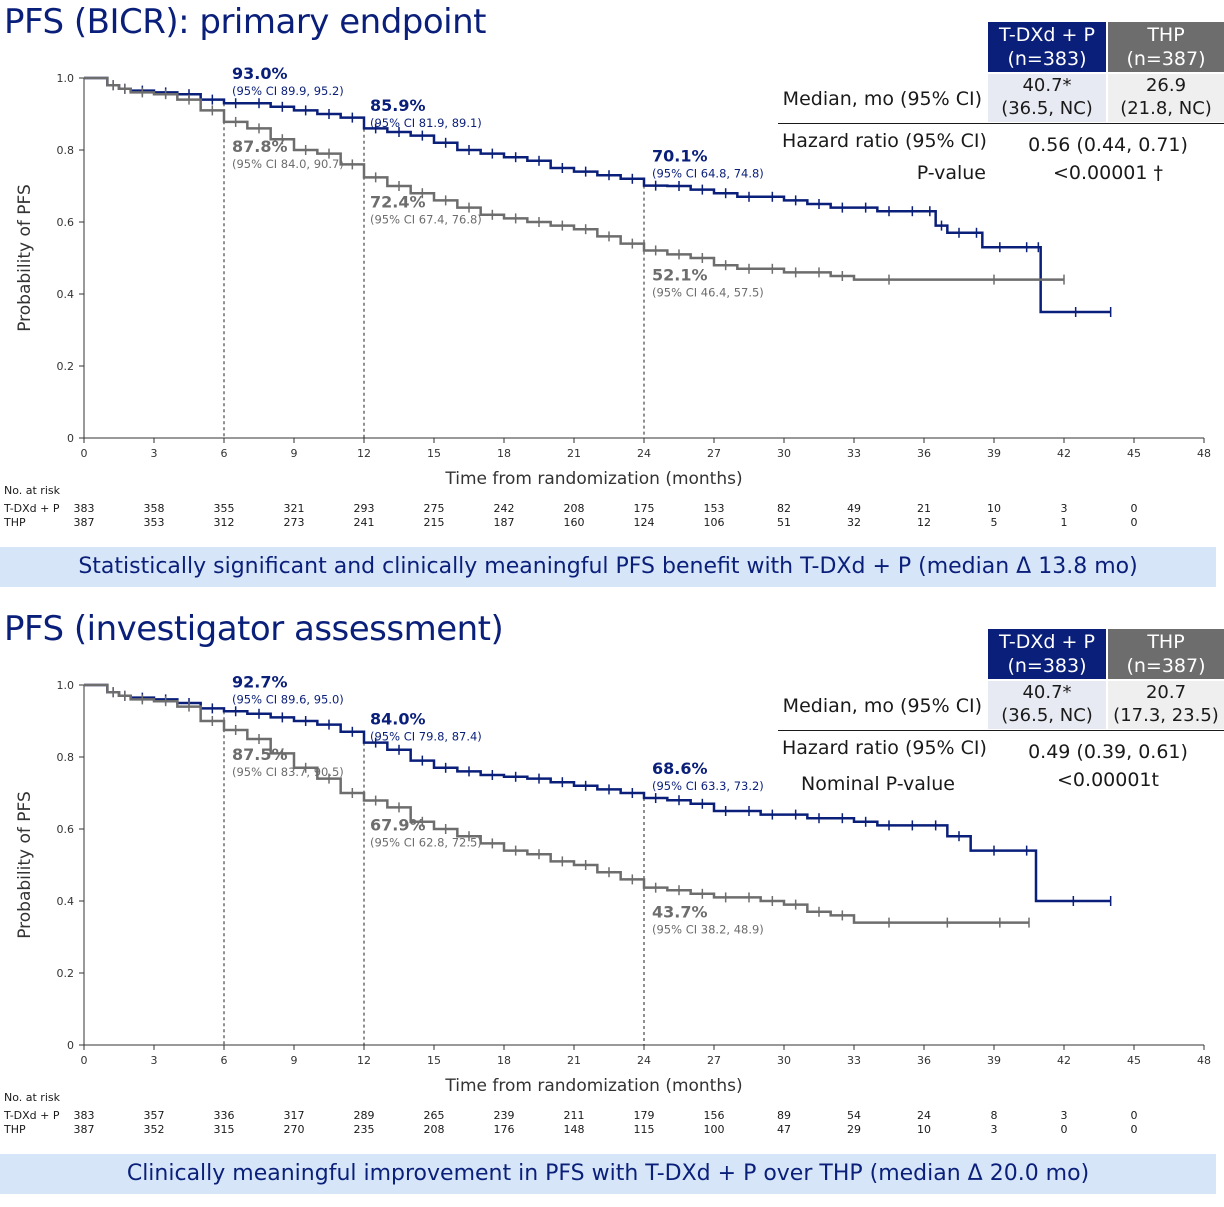 The width and height of the screenshot is (1224, 1207). Describe the element at coordinates (680, 768) in the screenshot. I see `landmark-pct: 68.6%` at that location.